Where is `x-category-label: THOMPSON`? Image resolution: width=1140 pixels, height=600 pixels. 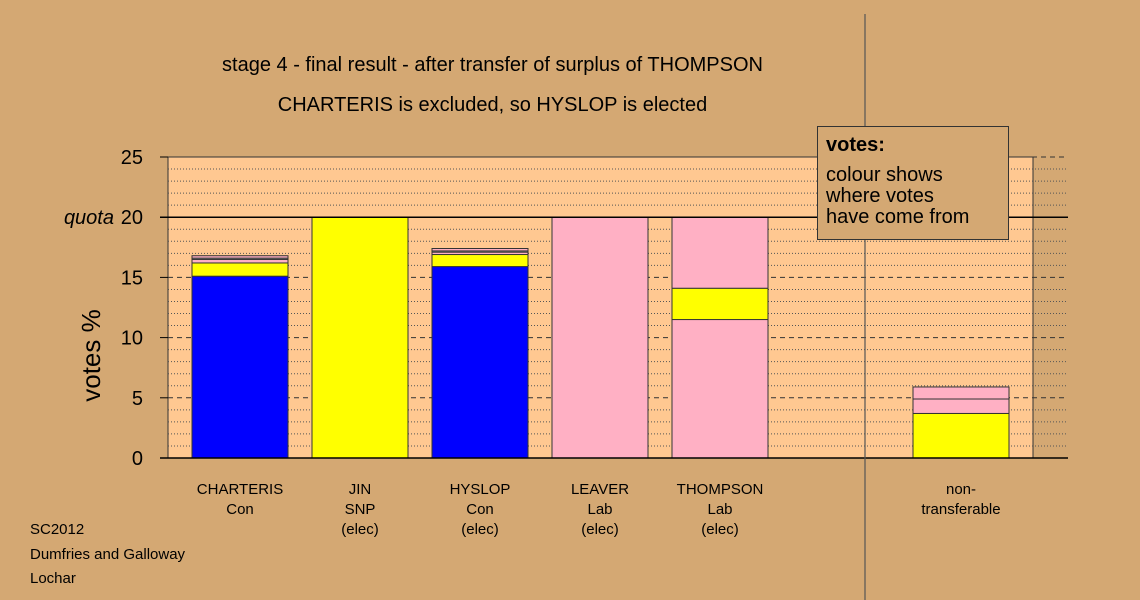
x-category-label: THOMPSON is located at coordinates (720, 489).